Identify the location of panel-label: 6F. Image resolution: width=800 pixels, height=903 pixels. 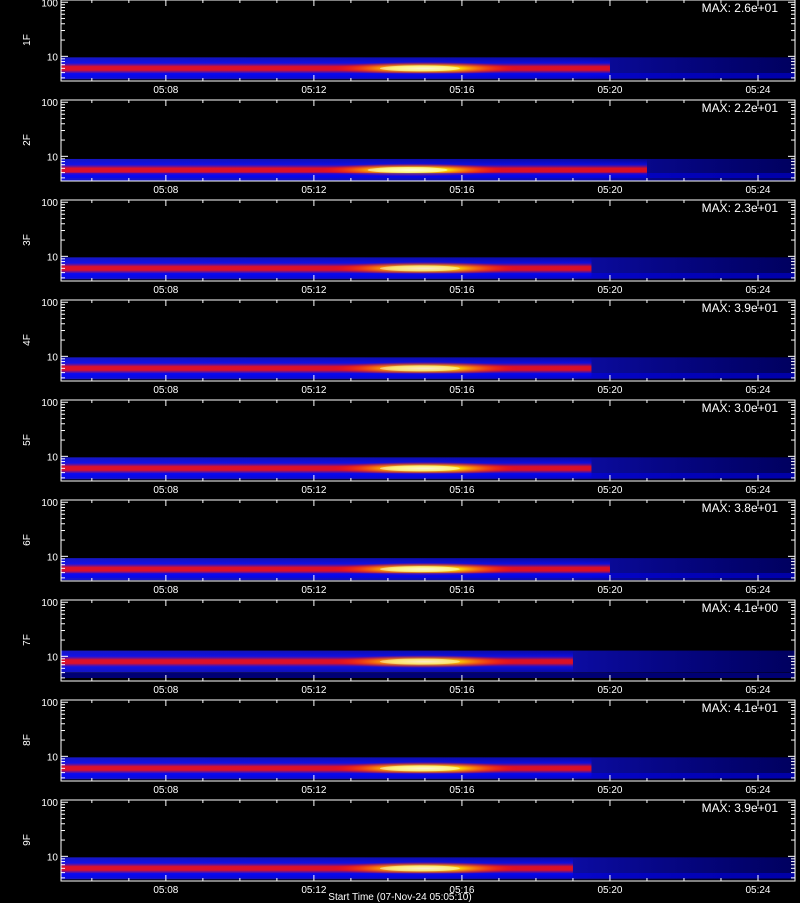
(27, 540).